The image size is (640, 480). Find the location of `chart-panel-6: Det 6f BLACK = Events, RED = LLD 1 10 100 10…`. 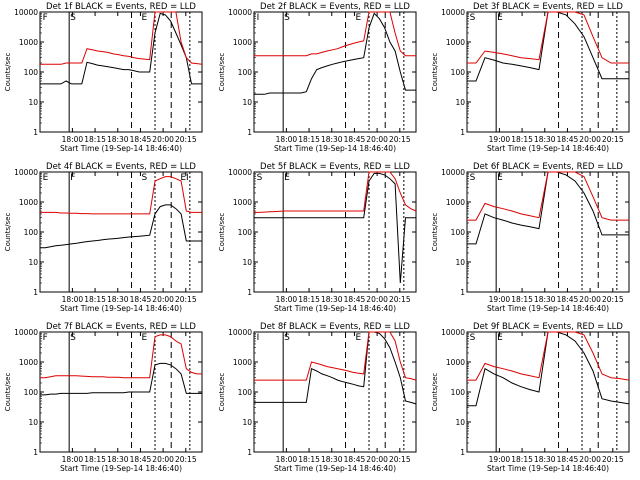

chart-panel-6: Det 6f BLACK = Events, RED = LLD 1 10 100 10… is located at coordinates (530, 237).